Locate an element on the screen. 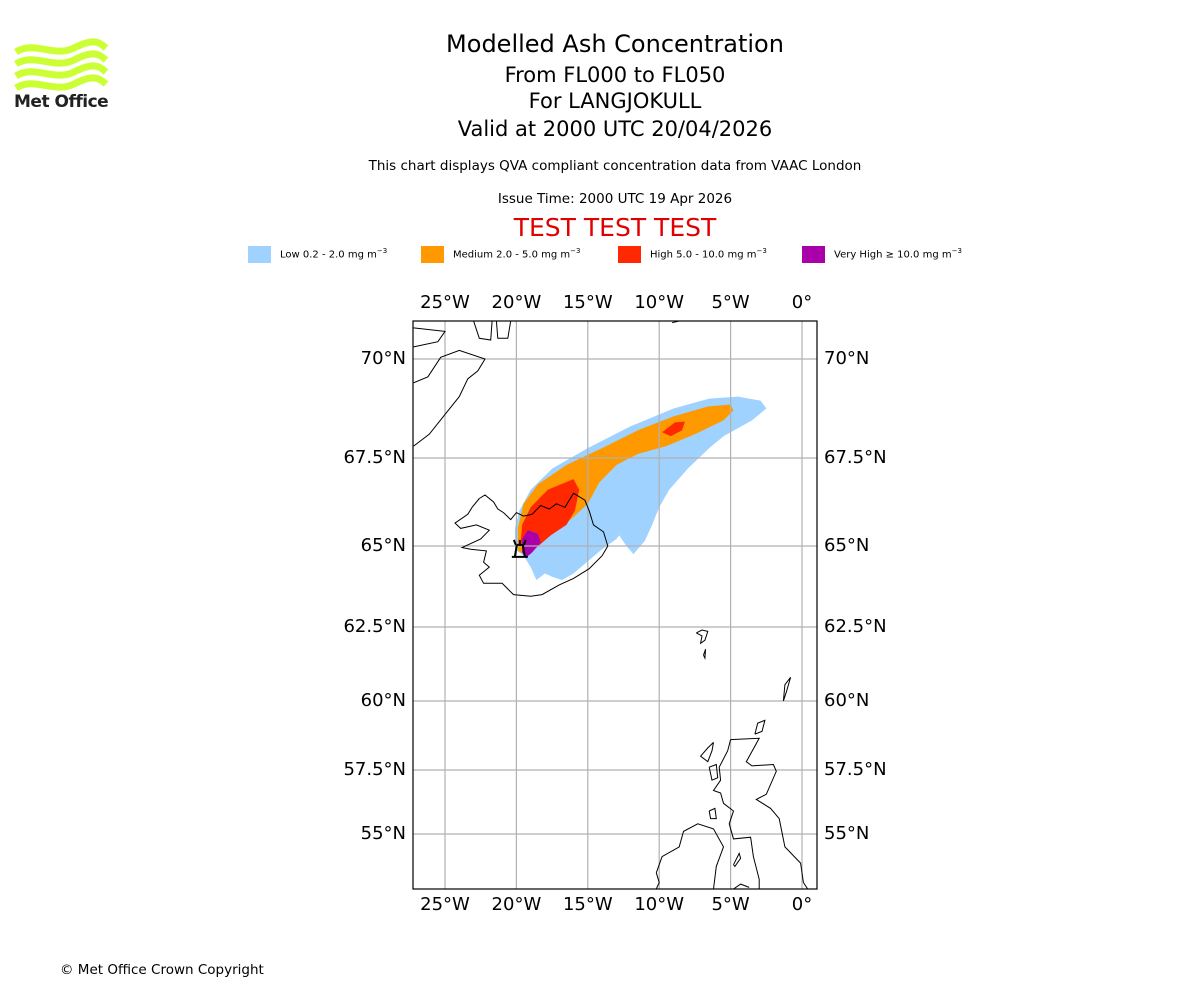 This screenshot has width=1200, height=1000. lon-tick-label-bottom: 15°W is located at coordinates (587, 904).